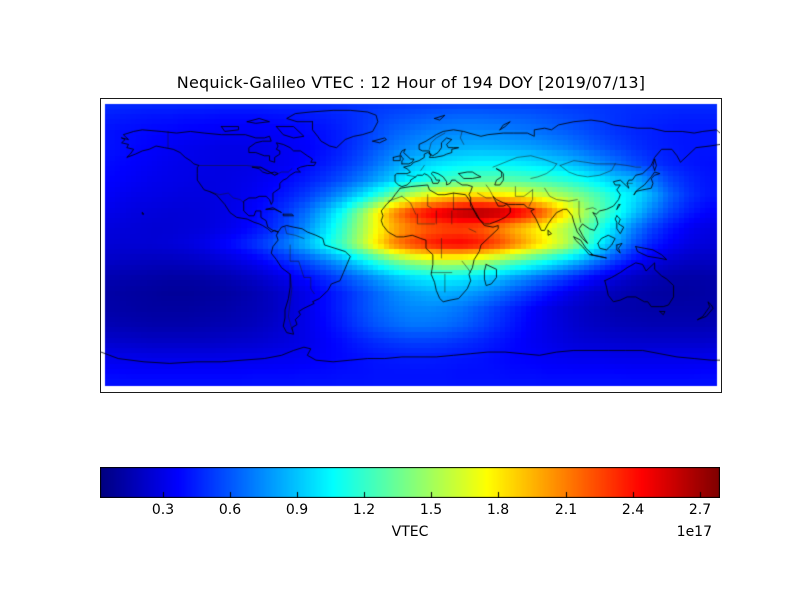 This screenshot has width=800, height=600. Describe the element at coordinates (230, 510) in the screenshot. I see `colorbar-tick-label: 0.6` at that location.